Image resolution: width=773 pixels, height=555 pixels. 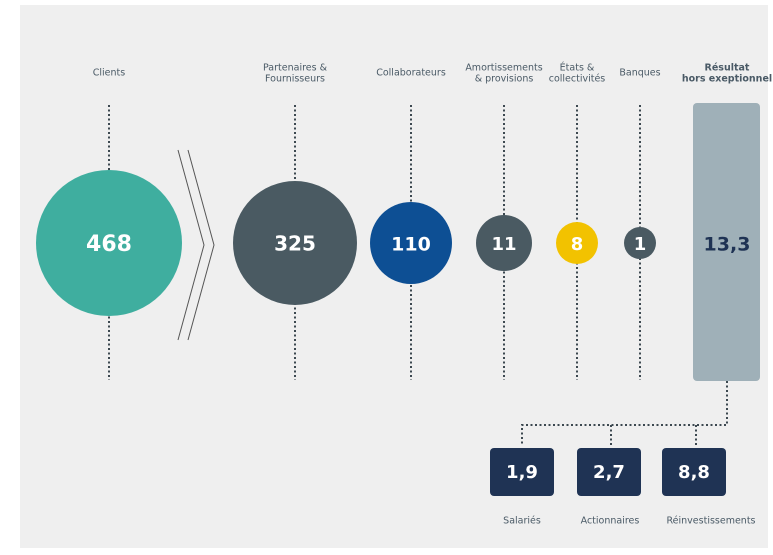 I want to click on node-label: Partenaires &, so click(x=295, y=68).